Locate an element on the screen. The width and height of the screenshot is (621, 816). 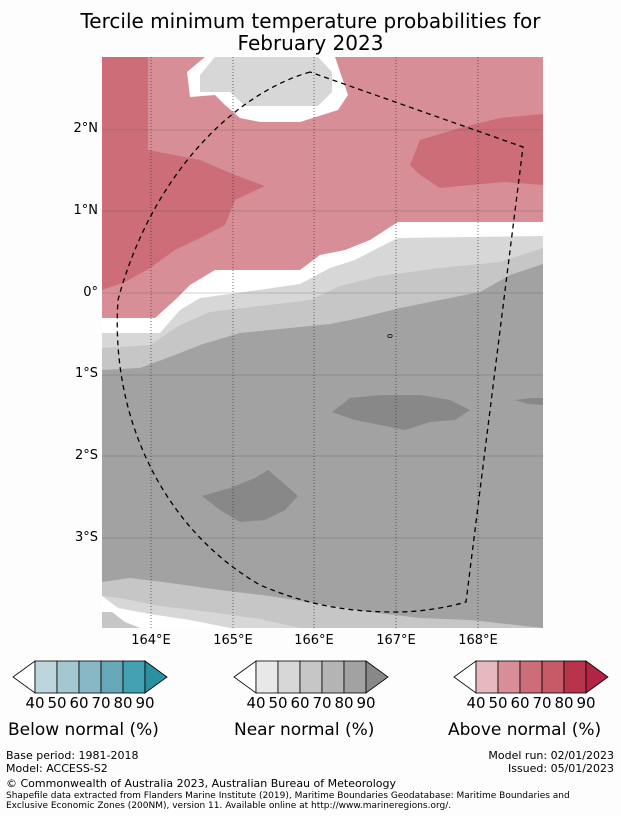
colorbar-near-tick: 40 is located at coordinates (256, 703).